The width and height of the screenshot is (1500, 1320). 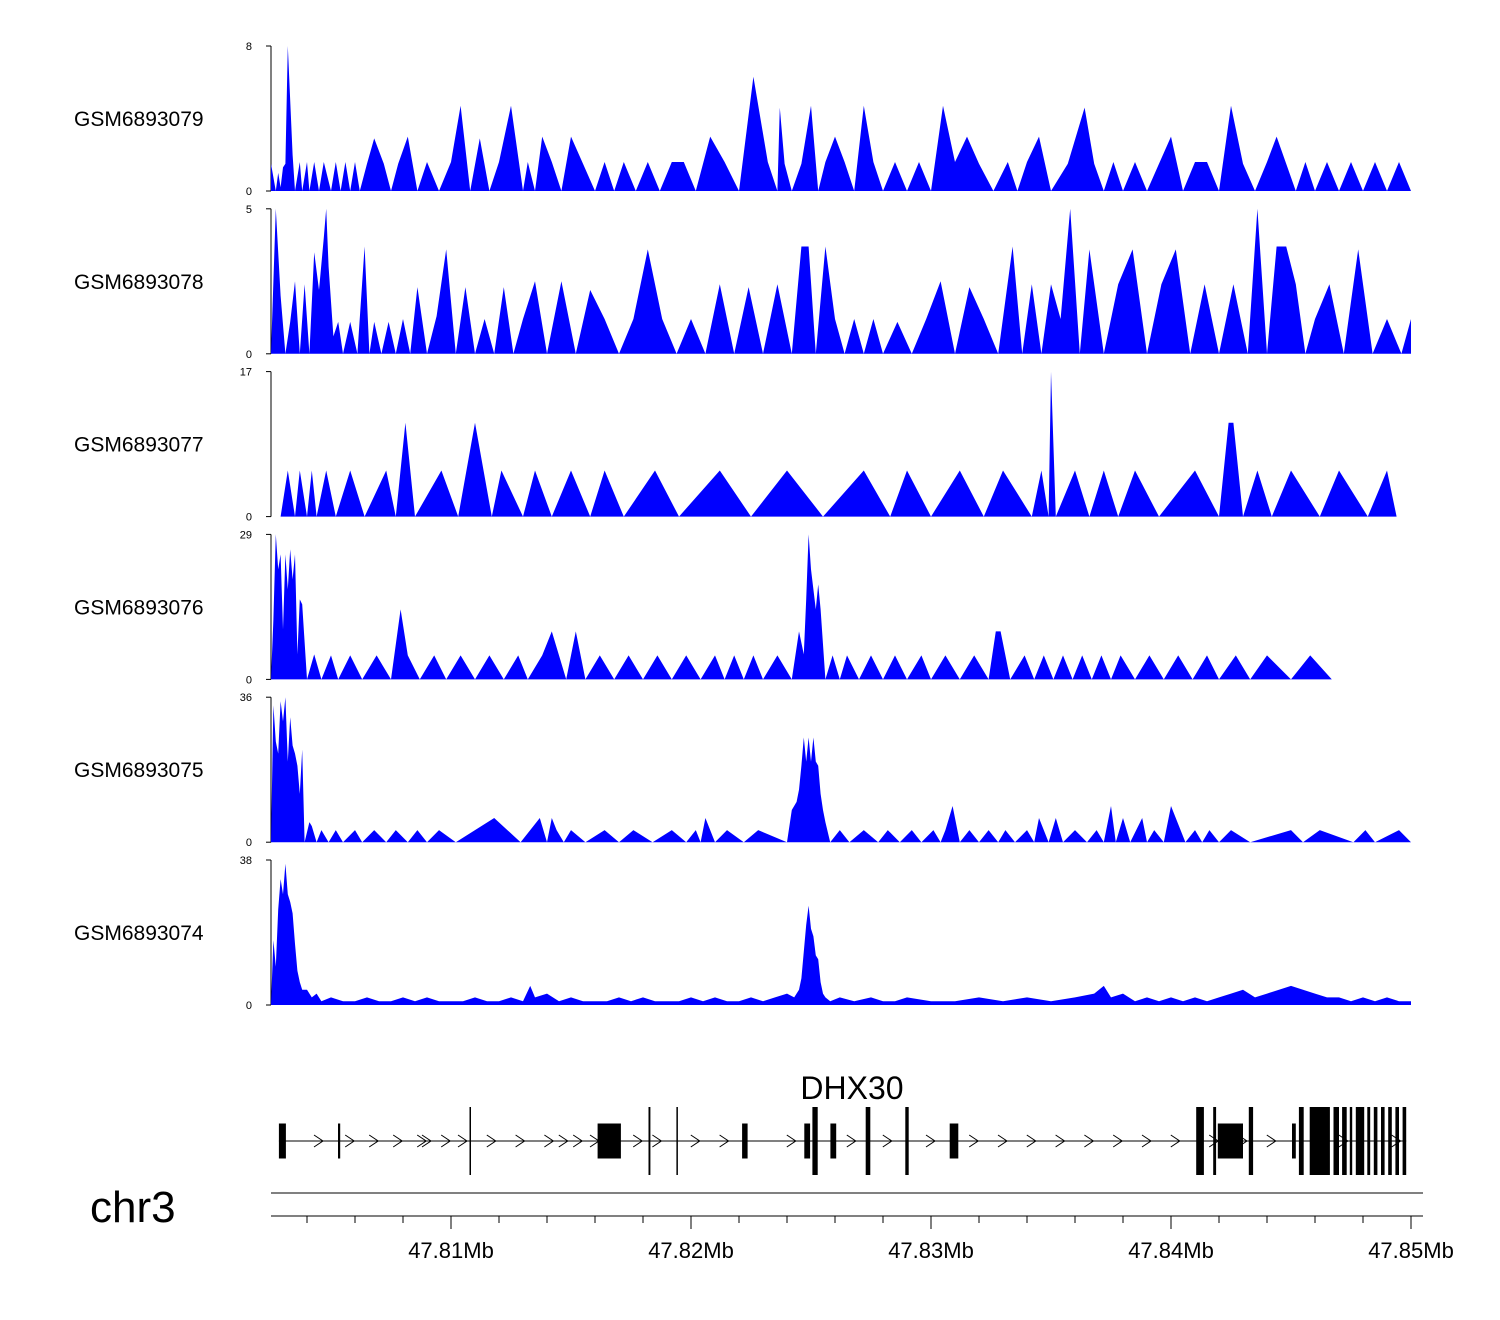 What do you see at coordinates (139, 119) in the screenshot?
I see `track-name-label: GSM6893079` at bounding box center [139, 119].